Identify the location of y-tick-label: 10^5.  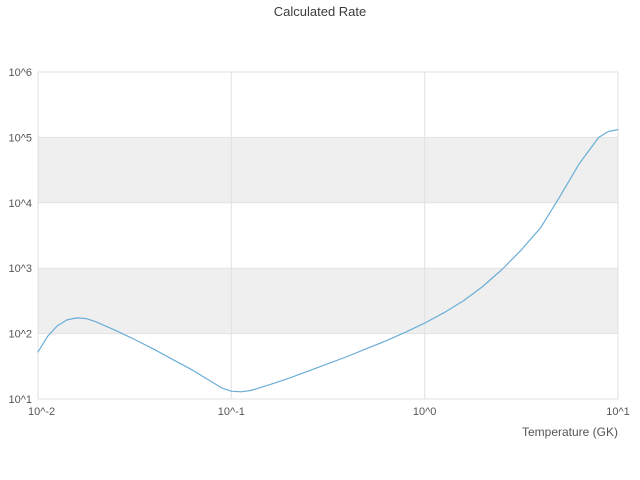
(20, 138).